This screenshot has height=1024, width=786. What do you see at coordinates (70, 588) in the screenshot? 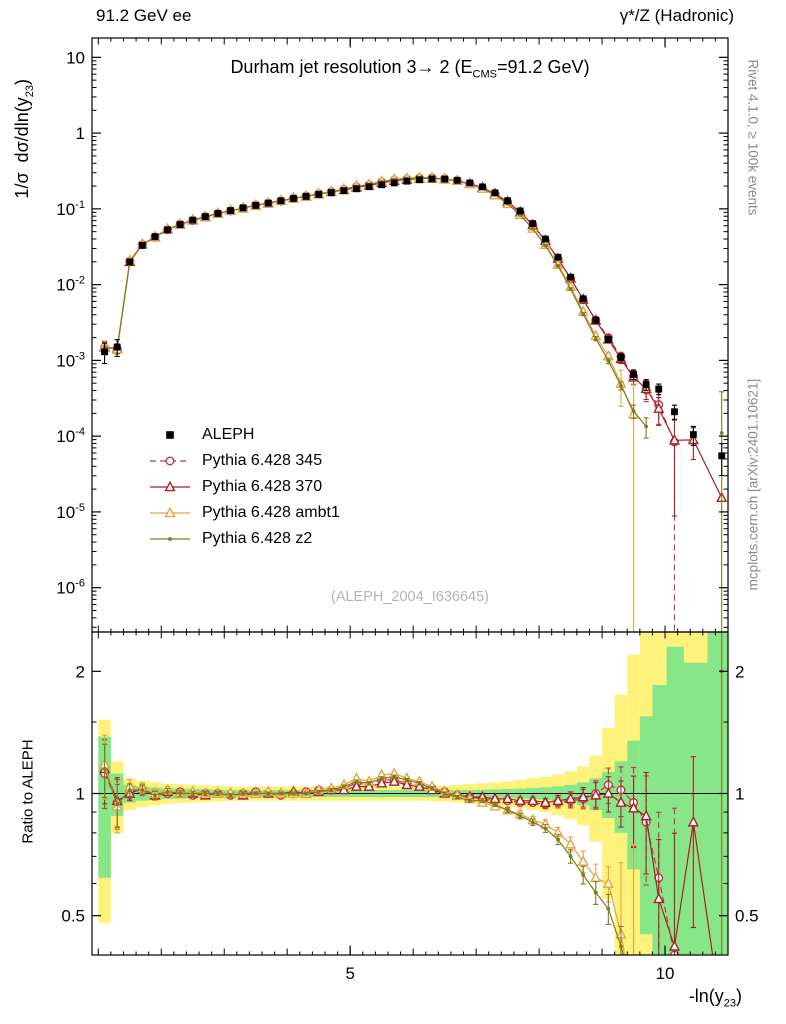
I see `svg-text: 10⁻⁶` at bounding box center [70, 588].